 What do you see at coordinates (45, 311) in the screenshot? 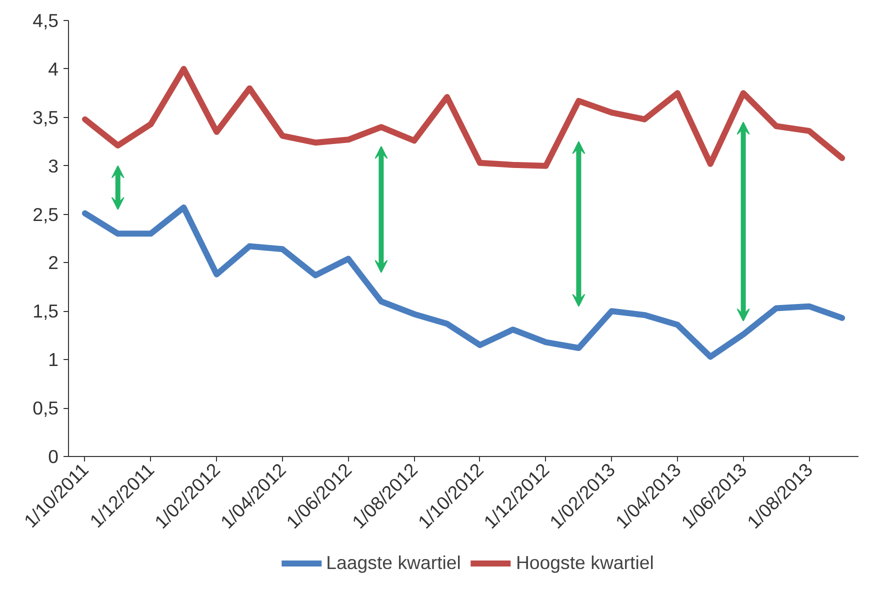
I see `y-tick-label: 1,5` at bounding box center [45, 311].